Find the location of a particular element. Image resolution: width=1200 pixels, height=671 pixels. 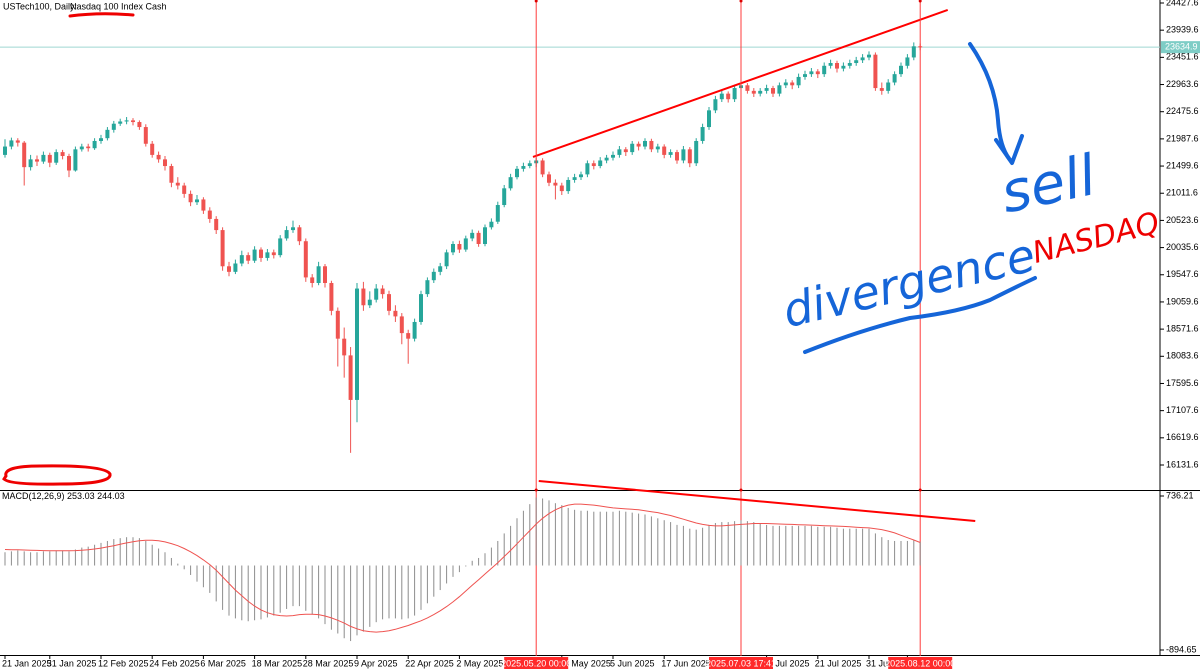

symbol-title: USTech100, Daily: is located at coordinates (40, 6).